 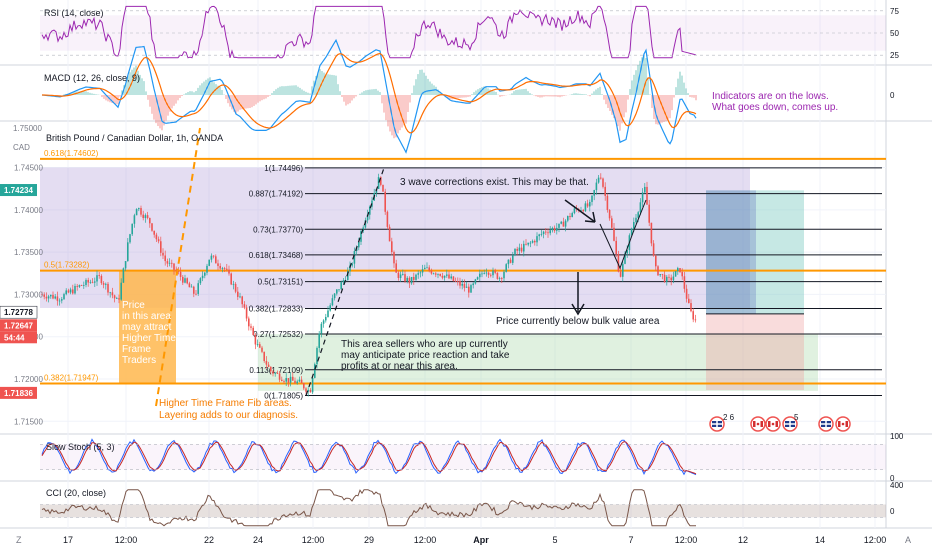 I want to click on price-badge-label: 1.72647, so click(x=18, y=325).